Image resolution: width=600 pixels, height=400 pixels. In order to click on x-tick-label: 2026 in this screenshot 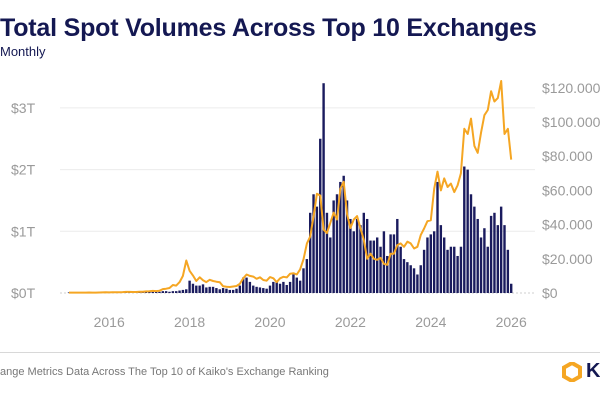, I will do `click(511, 322)`.